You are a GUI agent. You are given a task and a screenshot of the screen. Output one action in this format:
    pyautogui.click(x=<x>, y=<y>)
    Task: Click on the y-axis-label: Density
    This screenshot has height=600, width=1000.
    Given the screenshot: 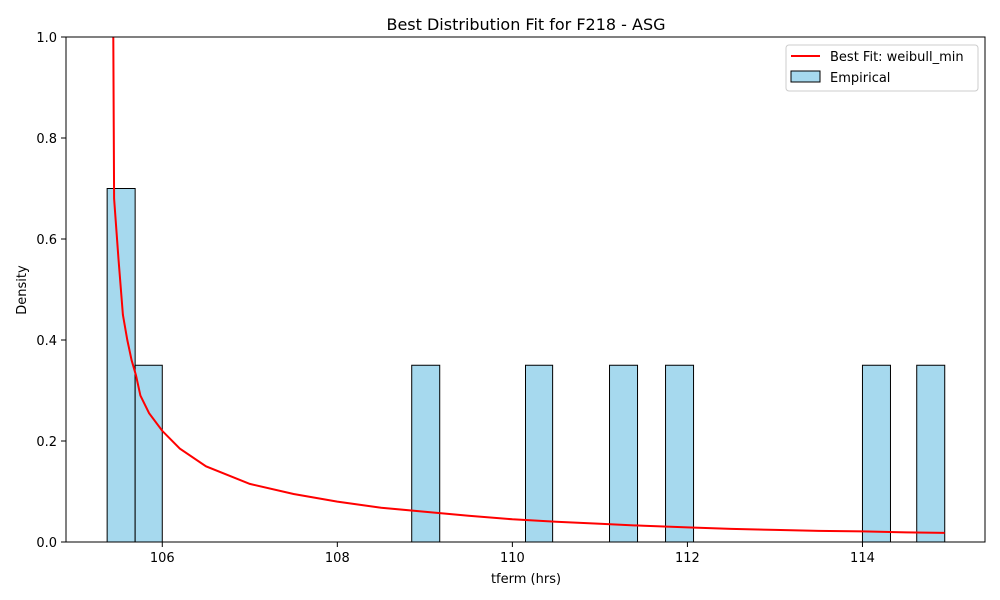 What is the action you would take?
    pyautogui.click(x=22, y=290)
    